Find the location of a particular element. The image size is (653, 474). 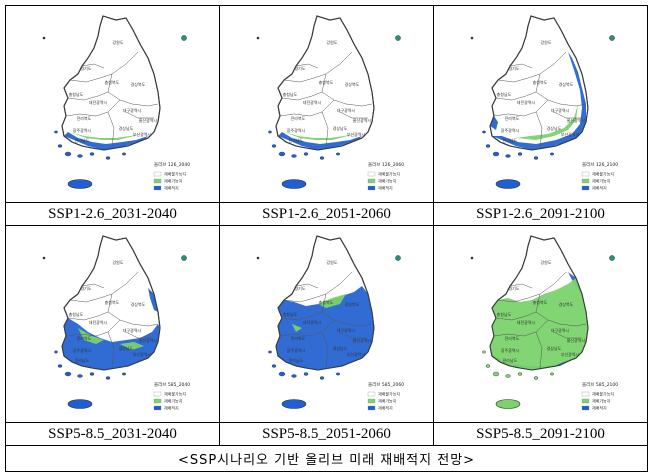

panel-caption: SSP1-2.6_2051-2060 is located at coordinates (326, 214).